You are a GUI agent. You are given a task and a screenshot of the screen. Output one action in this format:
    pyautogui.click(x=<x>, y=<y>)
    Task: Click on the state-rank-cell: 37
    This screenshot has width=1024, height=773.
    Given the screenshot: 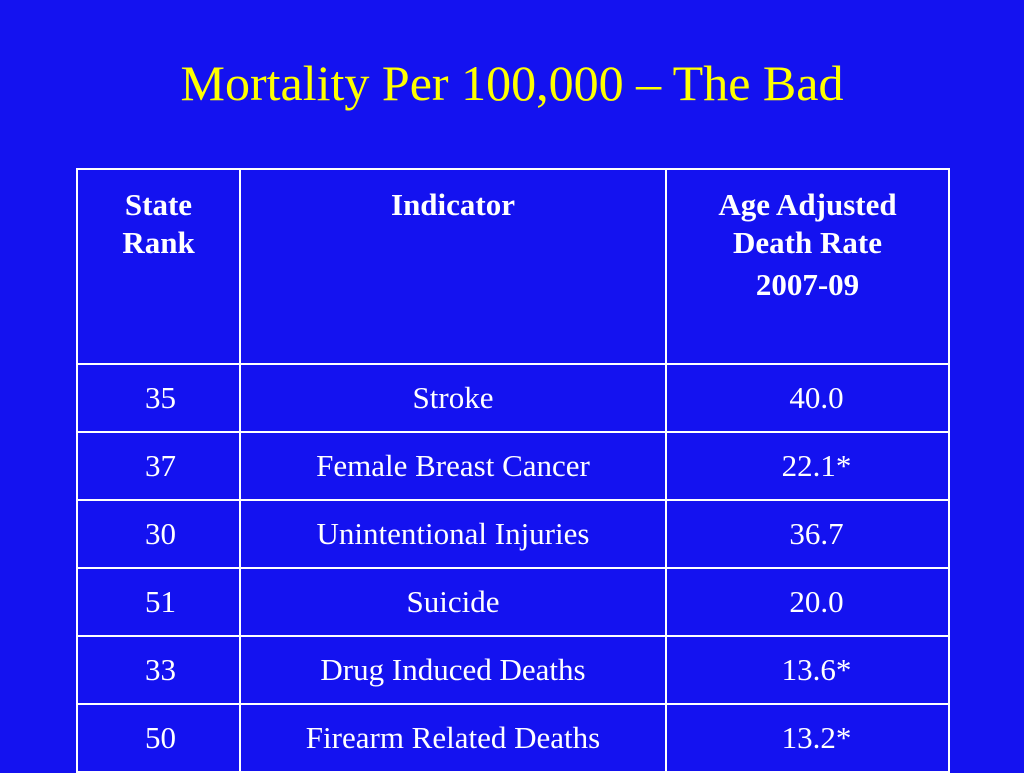 What is the action you would take?
    pyautogui.click(x=158, y=466)
    